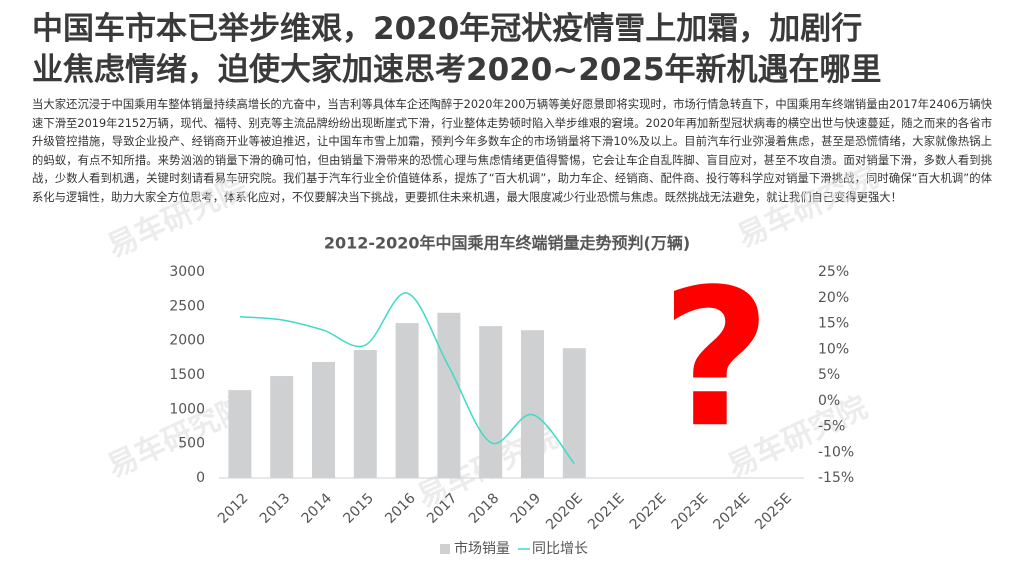 The height and width of the screenshot is (576, 1024). Describe the element at coordinates (731, 511) in the screenshot. I see `x-tick-label: 2024E` at that location.